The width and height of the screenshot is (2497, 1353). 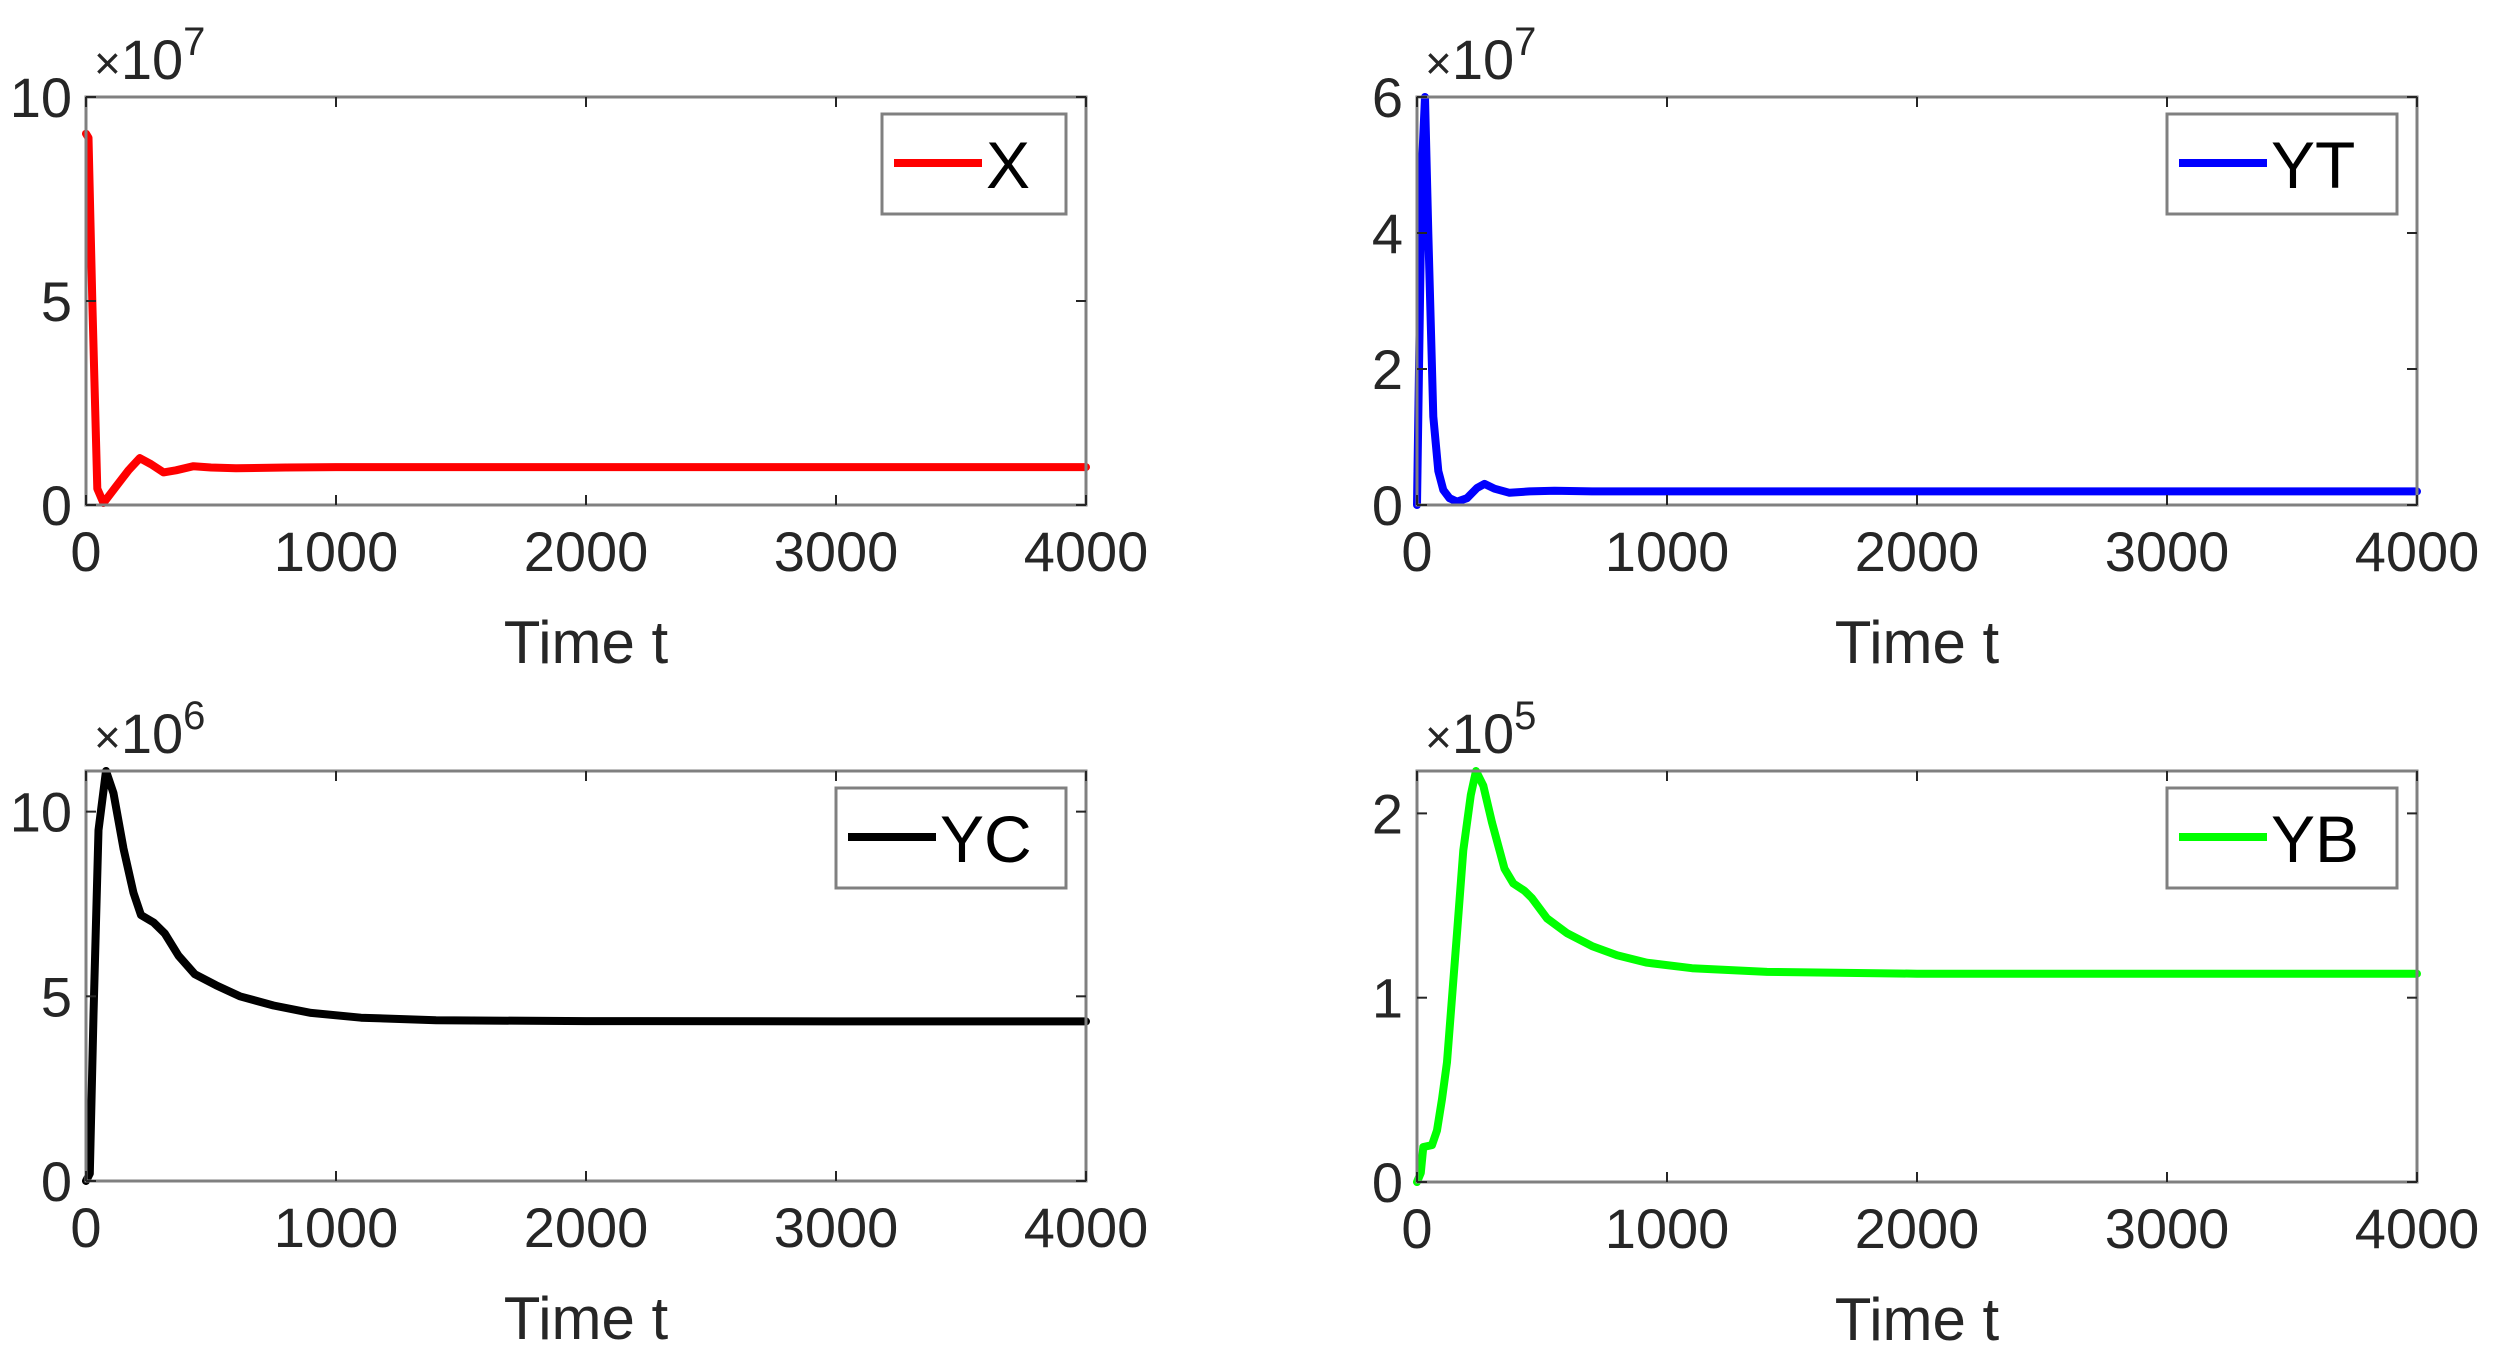 I want to click on y-tick-label: 1, so click(x=1387, y=998).